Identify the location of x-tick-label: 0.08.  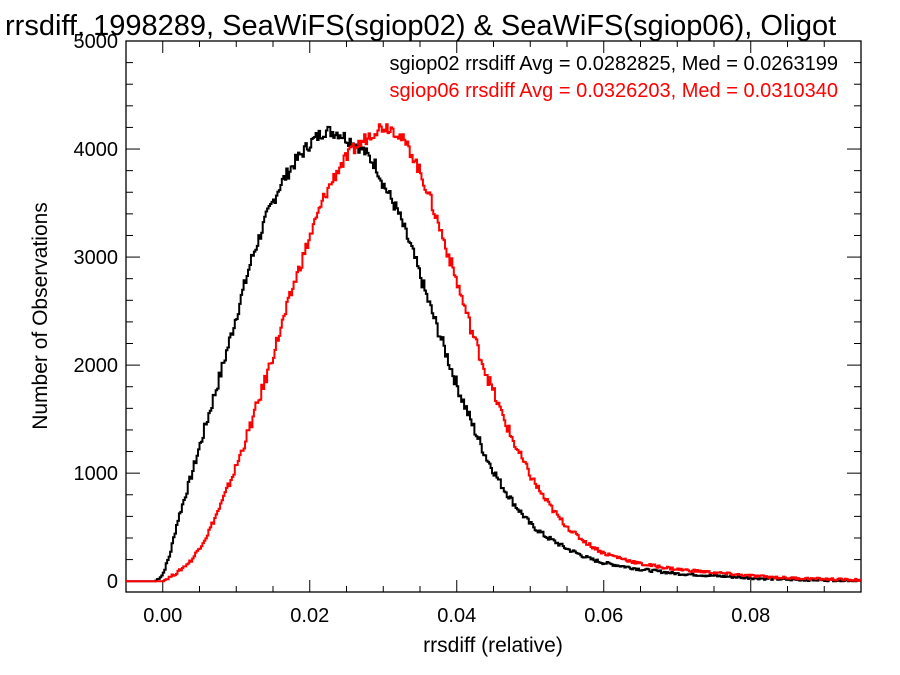
(750, 616).